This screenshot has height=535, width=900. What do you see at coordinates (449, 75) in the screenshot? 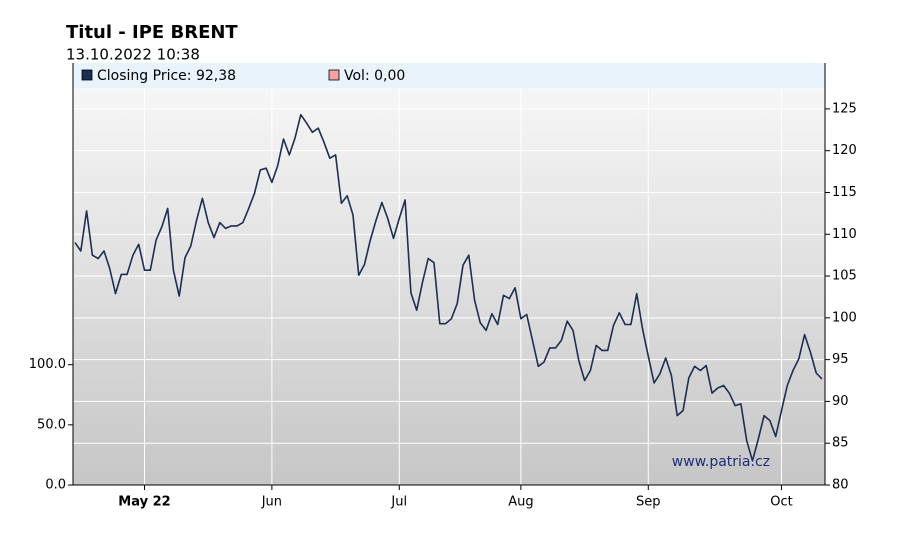
I see `legend-bar` at bounding box center [449, 75].